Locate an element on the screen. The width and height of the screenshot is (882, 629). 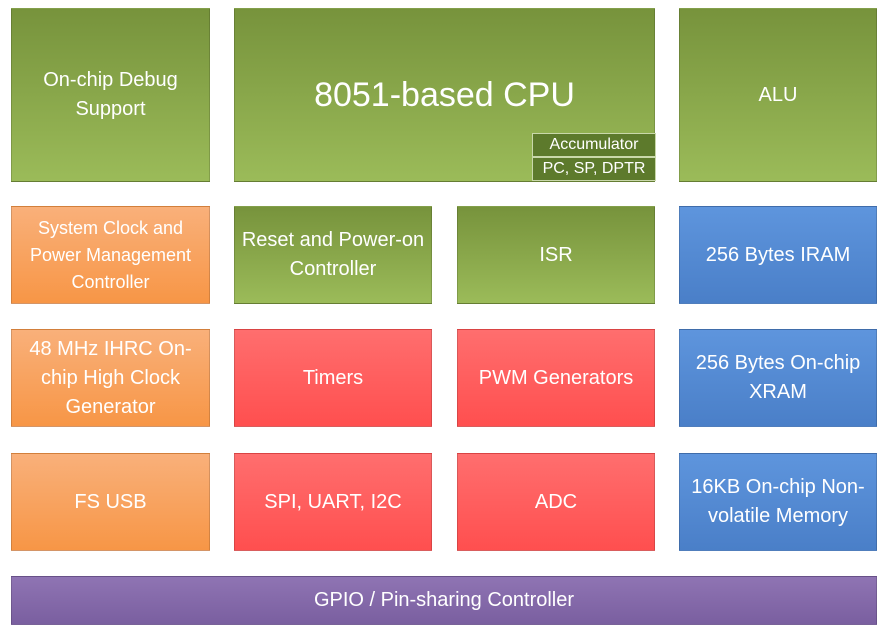
block: Timers is located at coordinates (333, 378).